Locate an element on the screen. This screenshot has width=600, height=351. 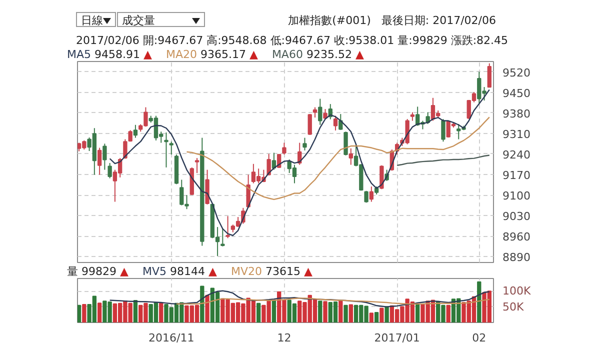
chart-title: 加權指數(#001) 最後日期: 2017/02/06 is located at coordinates (392, 20).